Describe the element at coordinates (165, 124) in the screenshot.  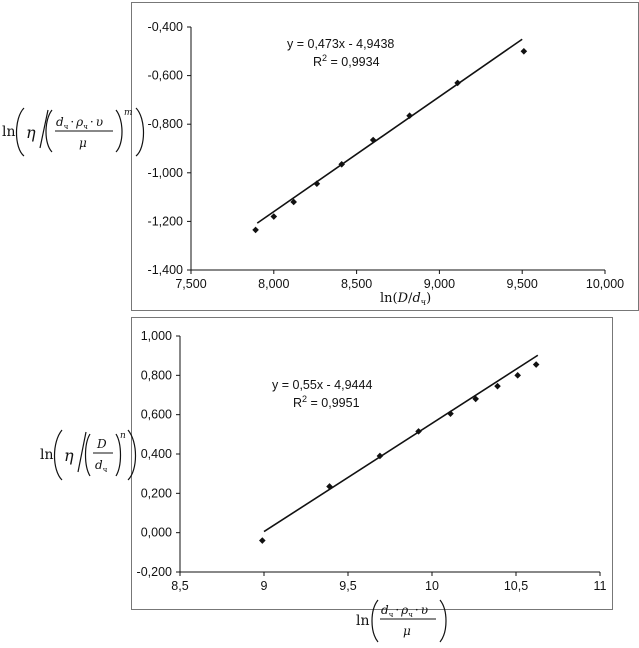
I see `y-tick-label: -0,800` at that location.